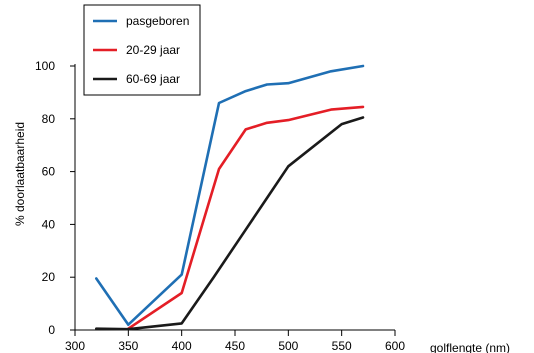 The height and width of the screenshot is (353, 534). Describe the element at coordinates (45, 66) in the screenshot. I see `y-tick-label: 100` at that location.